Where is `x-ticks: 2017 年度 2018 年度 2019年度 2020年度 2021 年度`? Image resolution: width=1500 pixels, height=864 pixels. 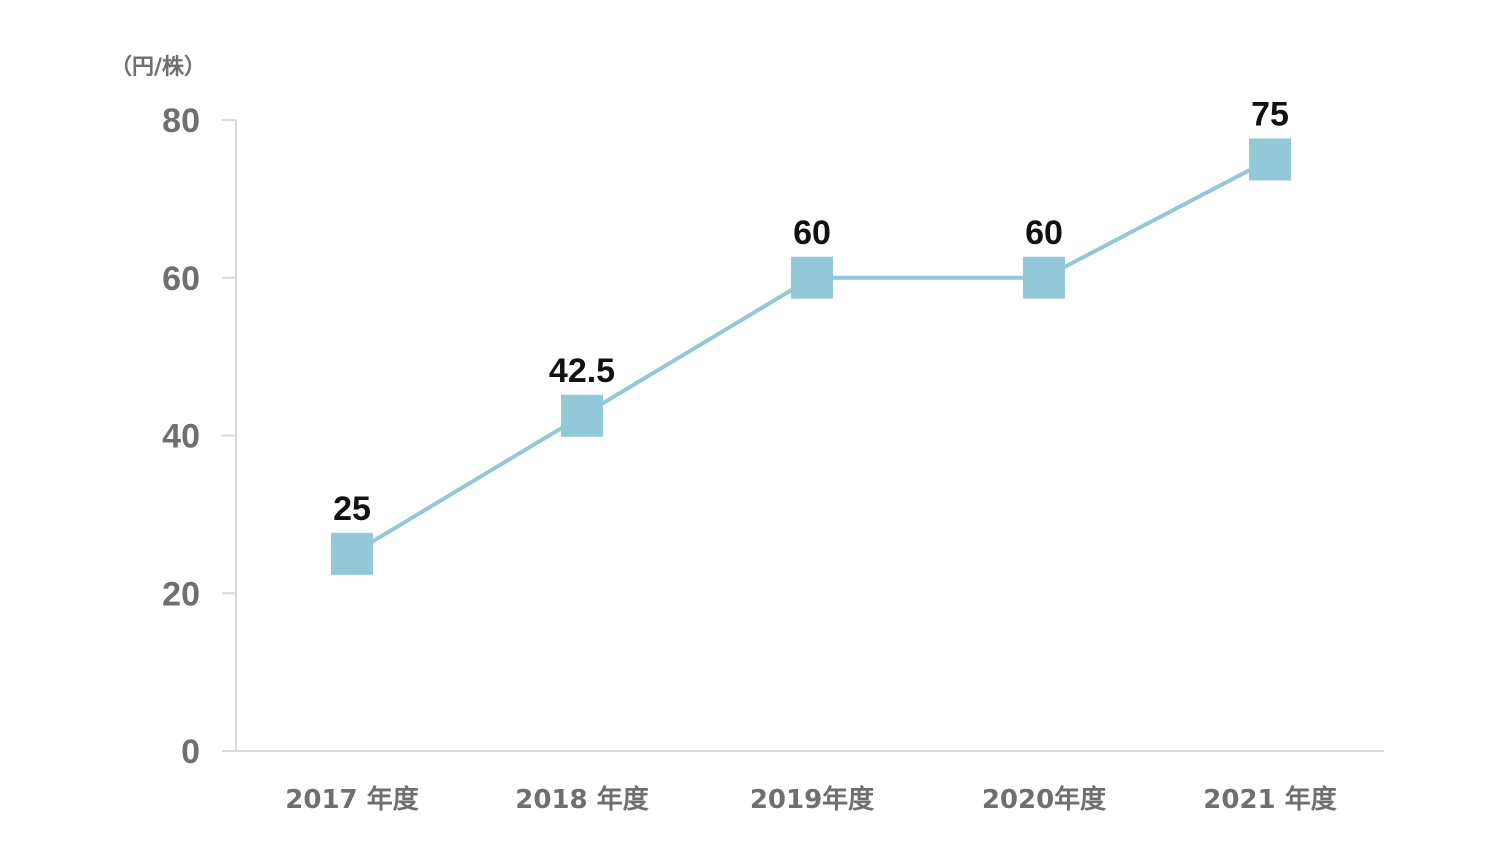
x-ticks: 2017 年度 2018 年度 2019年度 2020年度 2021 年度 is located at coordinates (810, 799).